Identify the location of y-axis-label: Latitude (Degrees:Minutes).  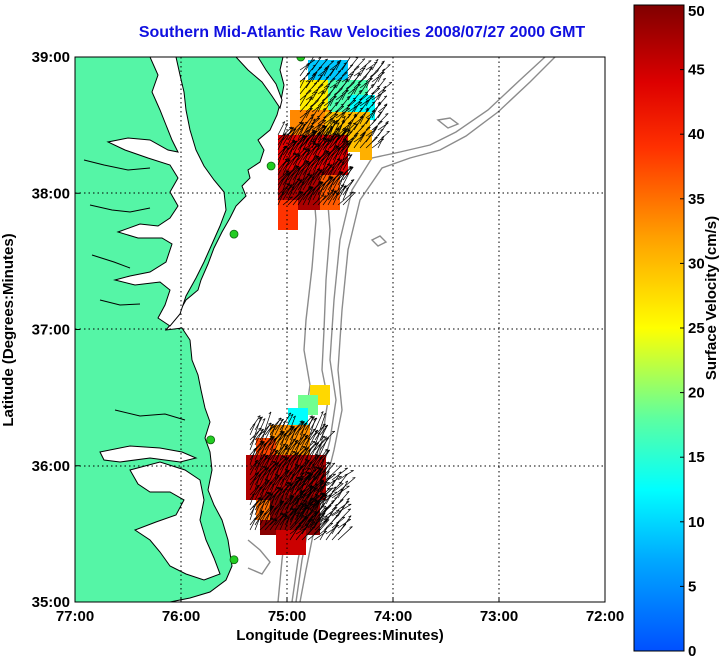
(8, 329).